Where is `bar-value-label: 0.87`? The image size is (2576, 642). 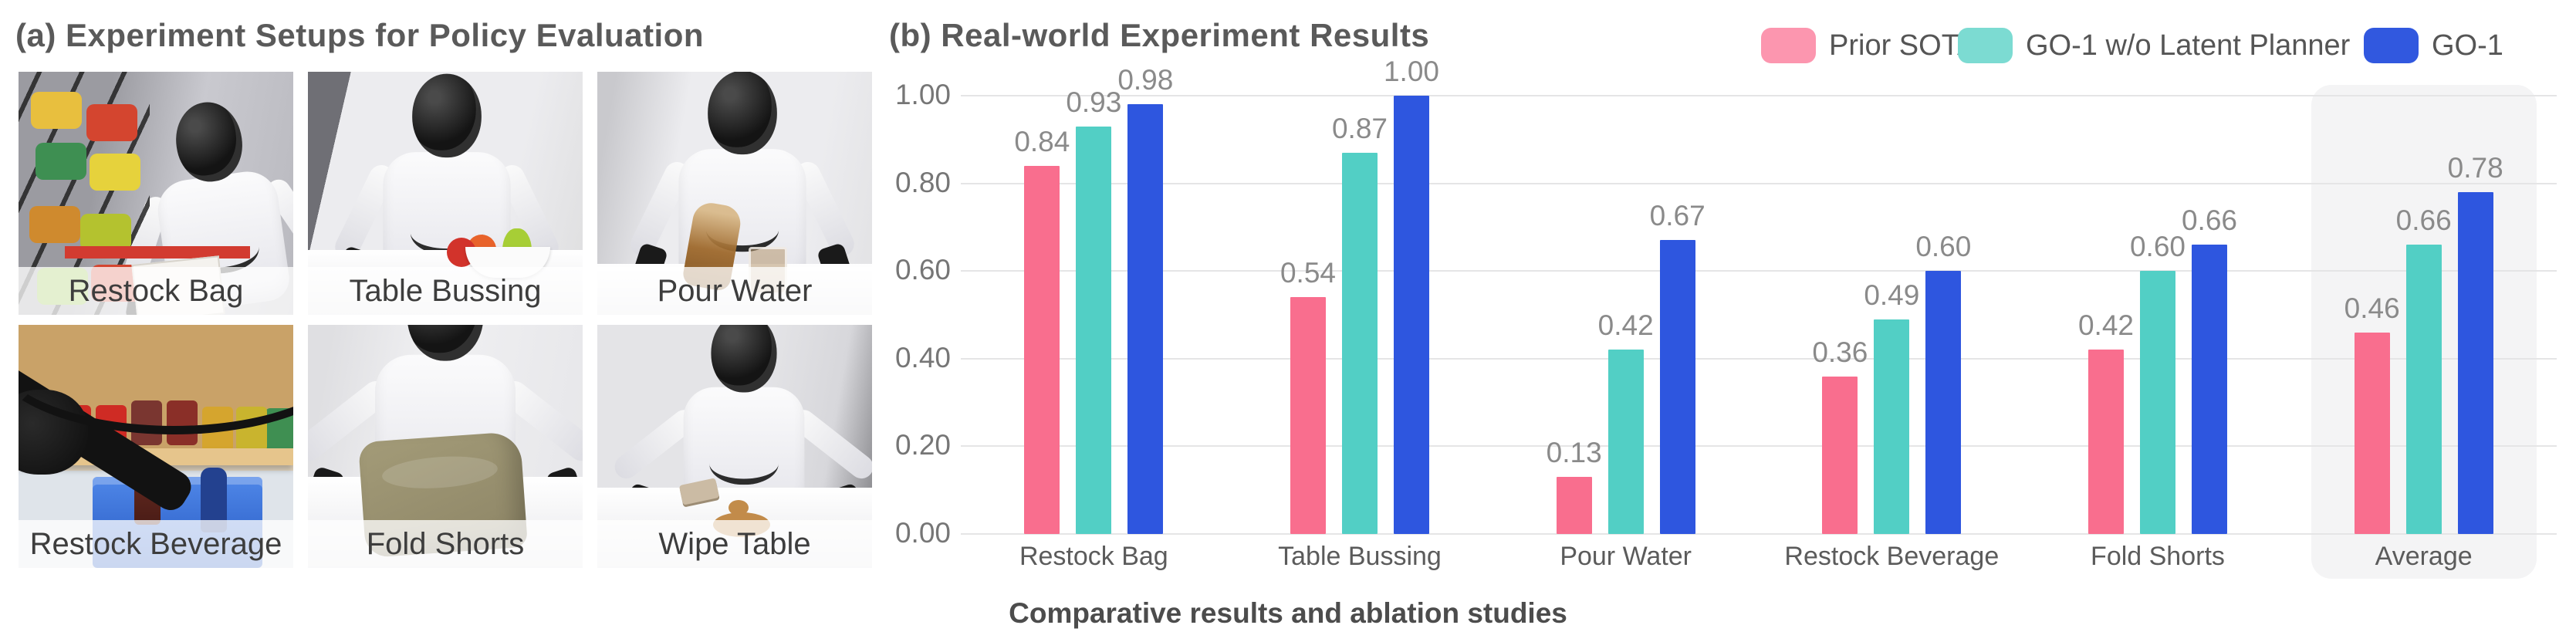 bar-value-label: 0.87 is located at coordinates (1359, 128).